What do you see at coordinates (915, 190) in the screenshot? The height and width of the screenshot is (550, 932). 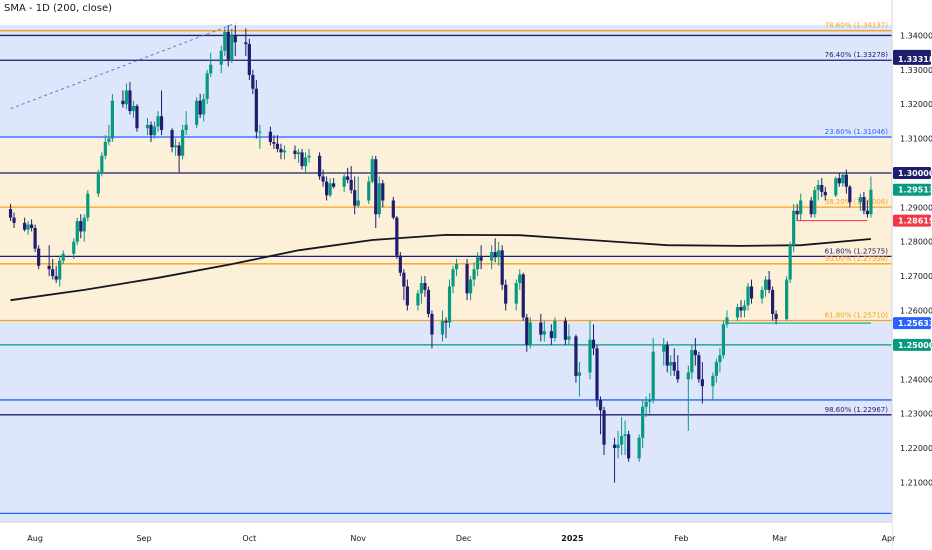 I see `price-label-text: 1.29513` at bounding box center [915, 190].